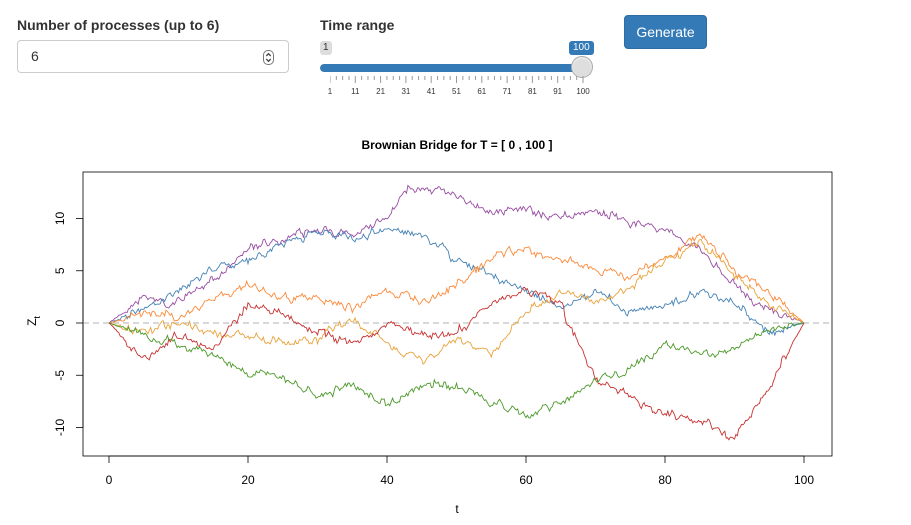 The width and height of the screenshot is (911, 525). I want to click on slider-tick-label: 91, so click(558, 91).